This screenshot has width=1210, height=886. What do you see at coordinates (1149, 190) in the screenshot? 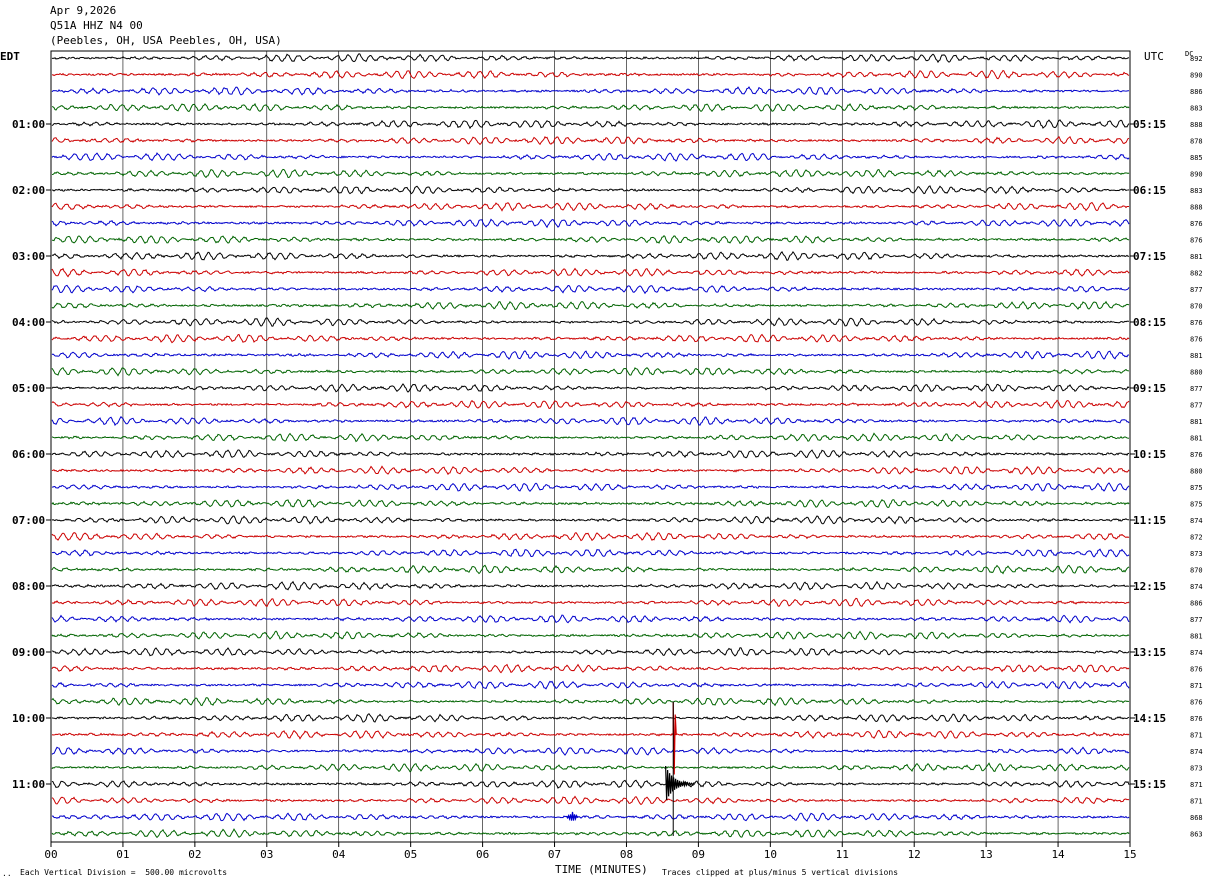
I see `utc-time-label: 06:15` at bounding box center [1149, 190].